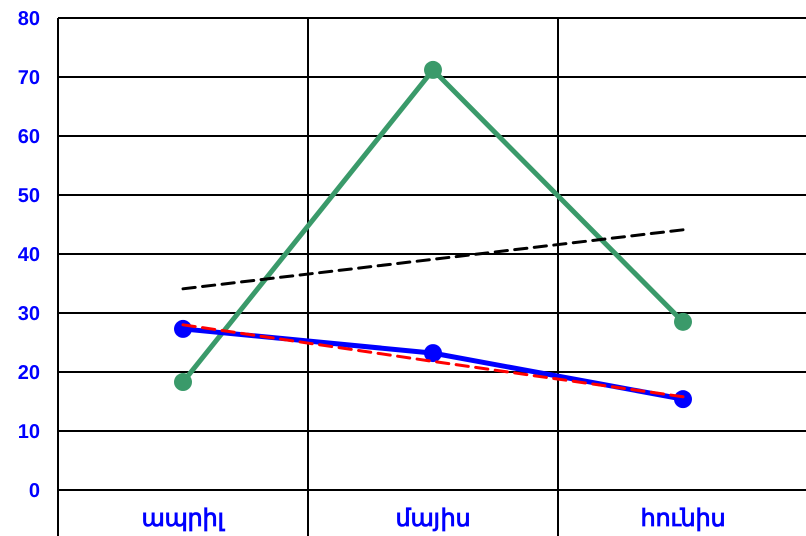  What do you see at coordinates (29, 19) in the screenshot?
I see `y-tick-label: 80` at bounding box center [29, 19].